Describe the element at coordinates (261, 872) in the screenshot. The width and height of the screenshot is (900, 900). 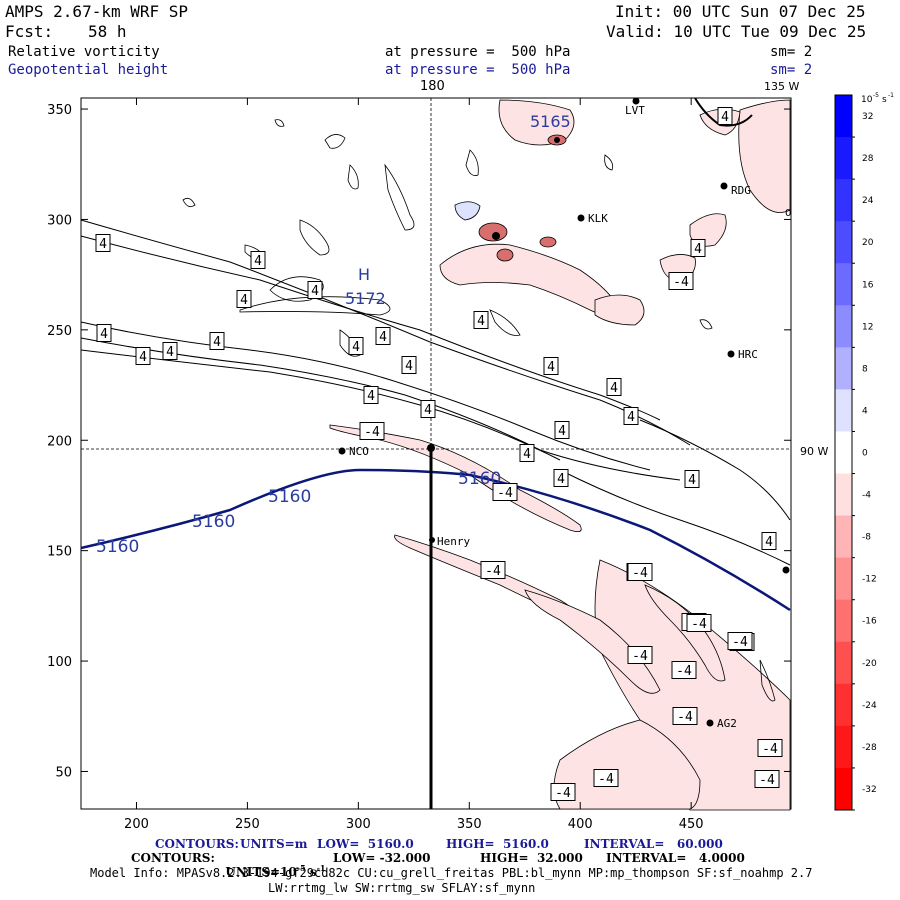
I see `footer-vort-units-pre: UNITS=10` at that location.